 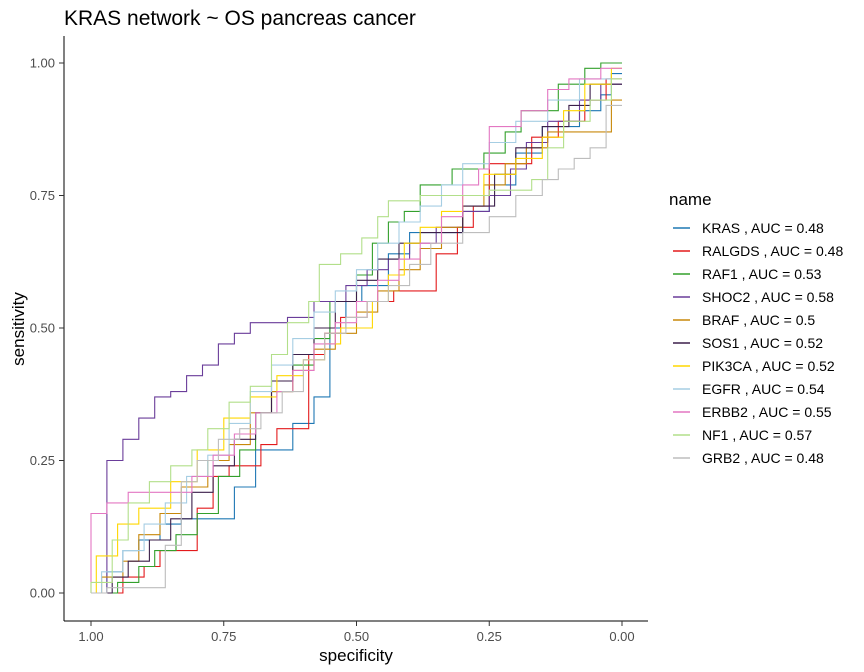 What do you see at coordinates (690, 199) in the screenshot?
I see `legend-title: name` at bounding box center [690, 199].